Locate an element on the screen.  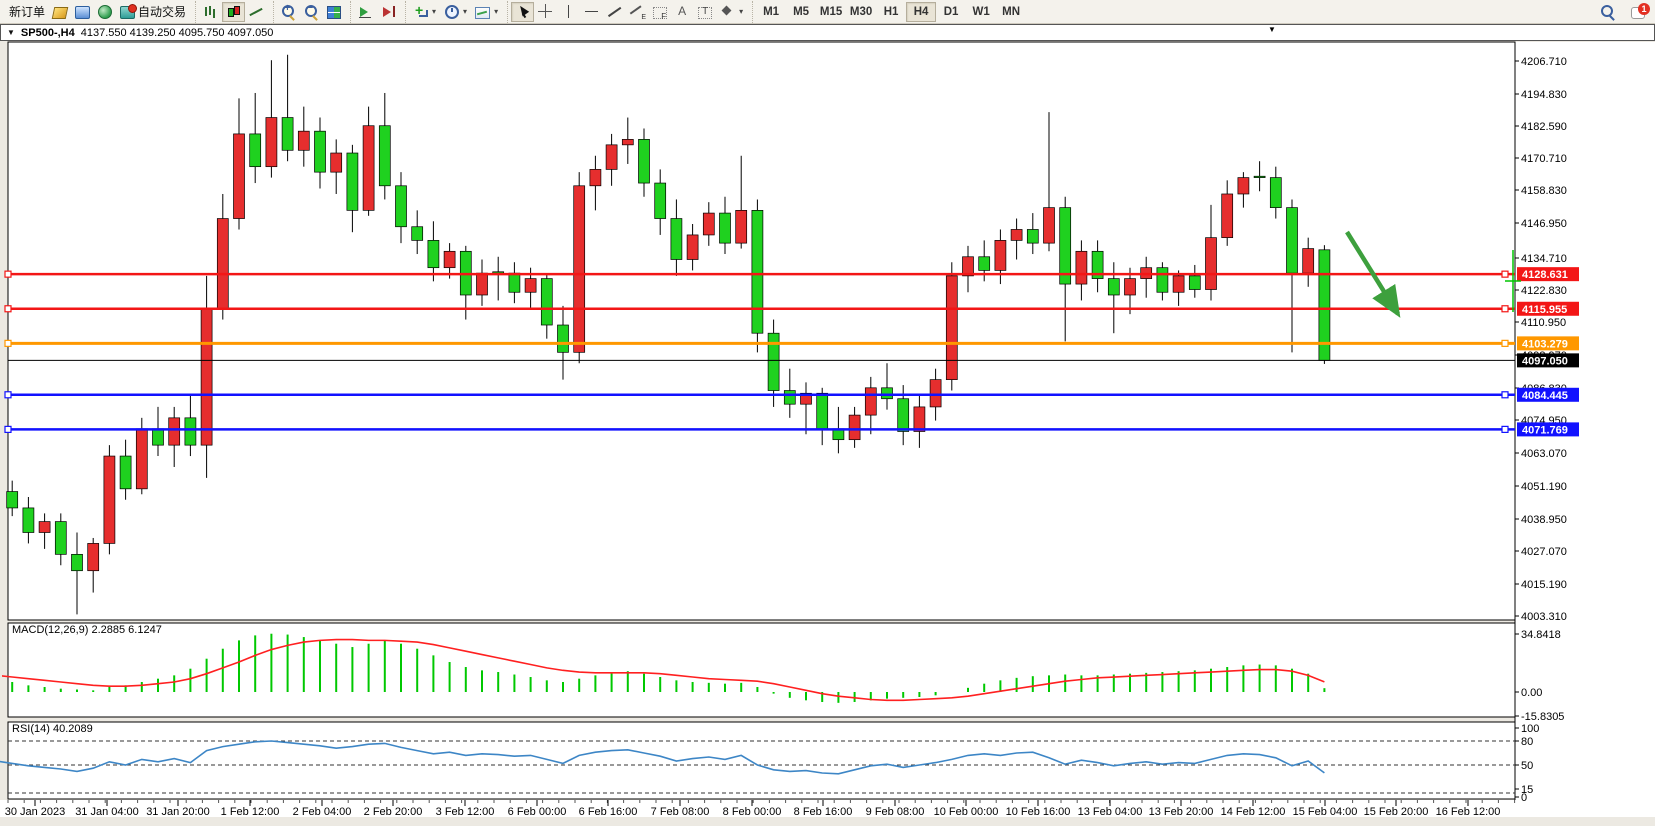
horizontal-level-line: 4103.279 is located at coordinates (791, 343).